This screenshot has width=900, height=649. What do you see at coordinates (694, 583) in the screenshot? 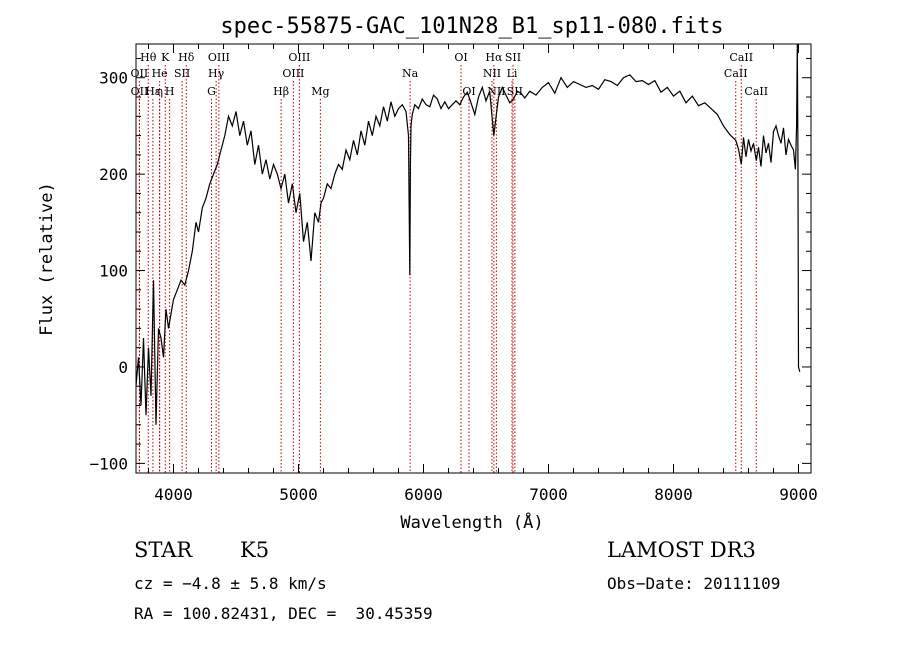
I see `obs-date: Obs−Date: 20111109` at bounding box center [694, 583].